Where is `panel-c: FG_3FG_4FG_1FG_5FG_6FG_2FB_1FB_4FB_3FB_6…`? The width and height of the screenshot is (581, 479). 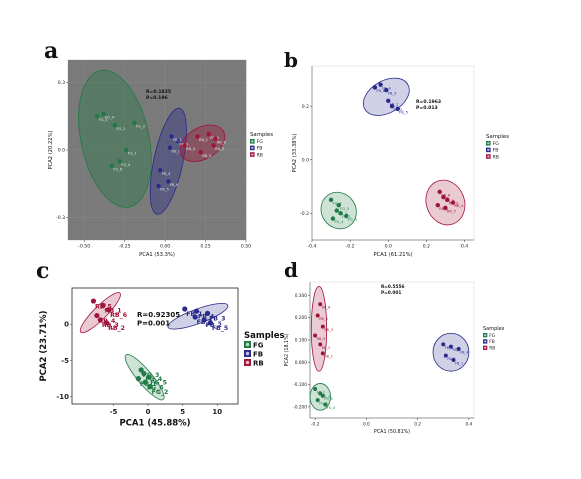 panel-c: FG_3FG_4FG_1FG_5FG_6FG_2FB_1FB_4FB_3FB_6… is located at coordinates (162, 358).